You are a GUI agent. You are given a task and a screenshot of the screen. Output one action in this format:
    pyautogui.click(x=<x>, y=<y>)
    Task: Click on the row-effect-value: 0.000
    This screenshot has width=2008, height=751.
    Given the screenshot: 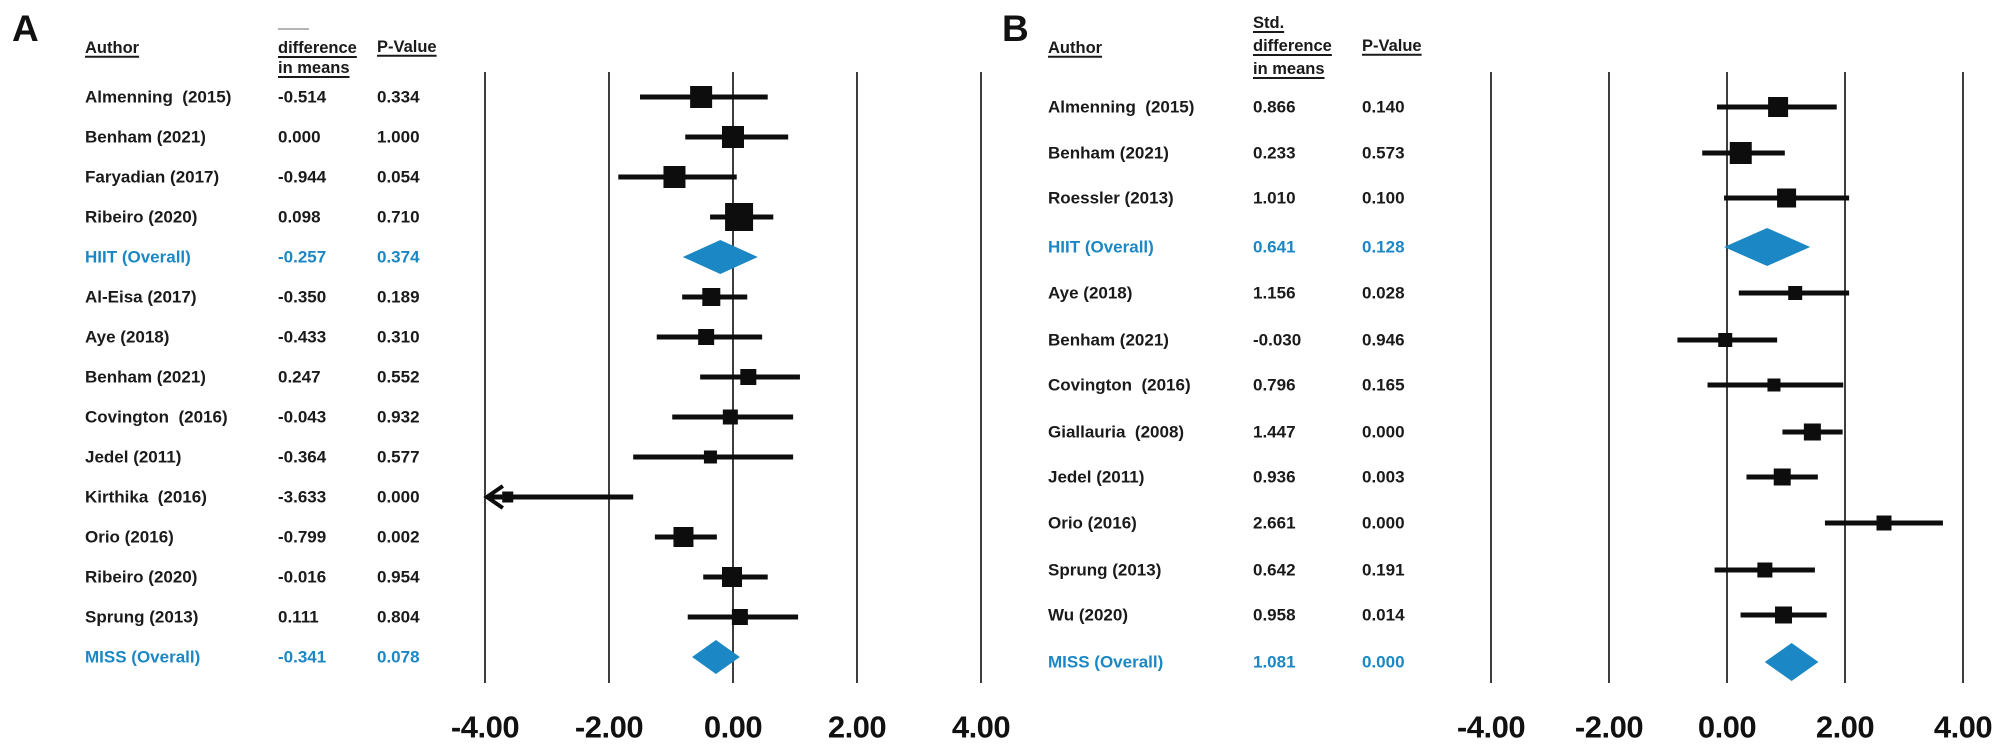 What is the action you would take?
    pyautogui.click(x=299, y=137)
    